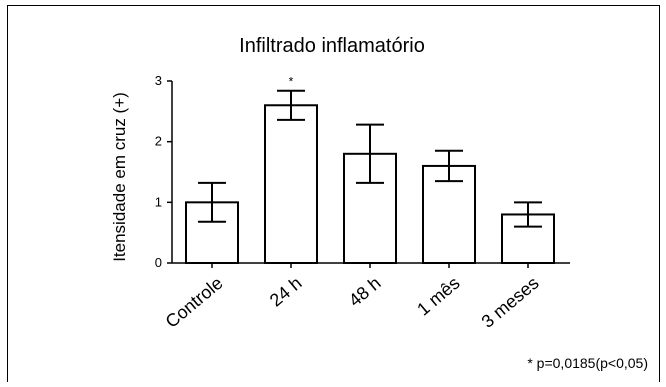 The height and width of the screenshot is (387, 666). Describe the element at coordinates (194, 302) in the screenshot. I see `x-tick-label-0: Controle` at that location.